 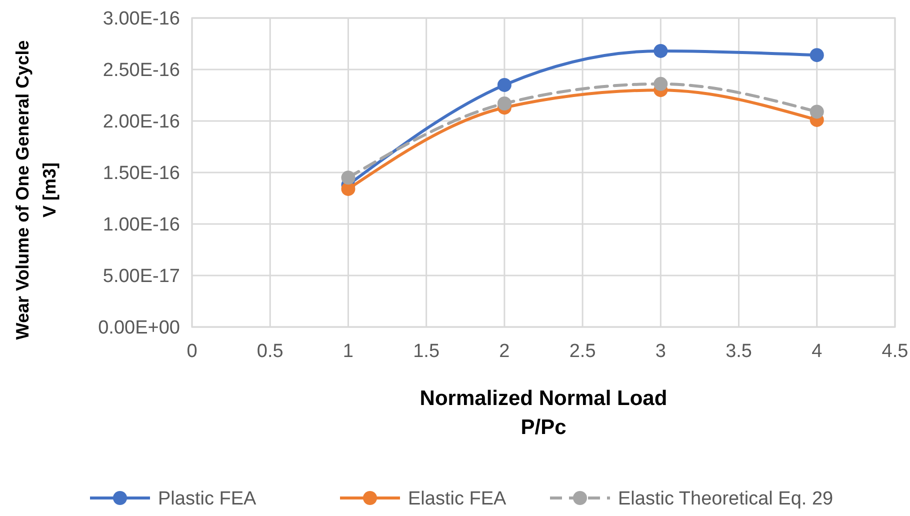 I want to click on x-tick-label: 2, so click(x=504, y=351).